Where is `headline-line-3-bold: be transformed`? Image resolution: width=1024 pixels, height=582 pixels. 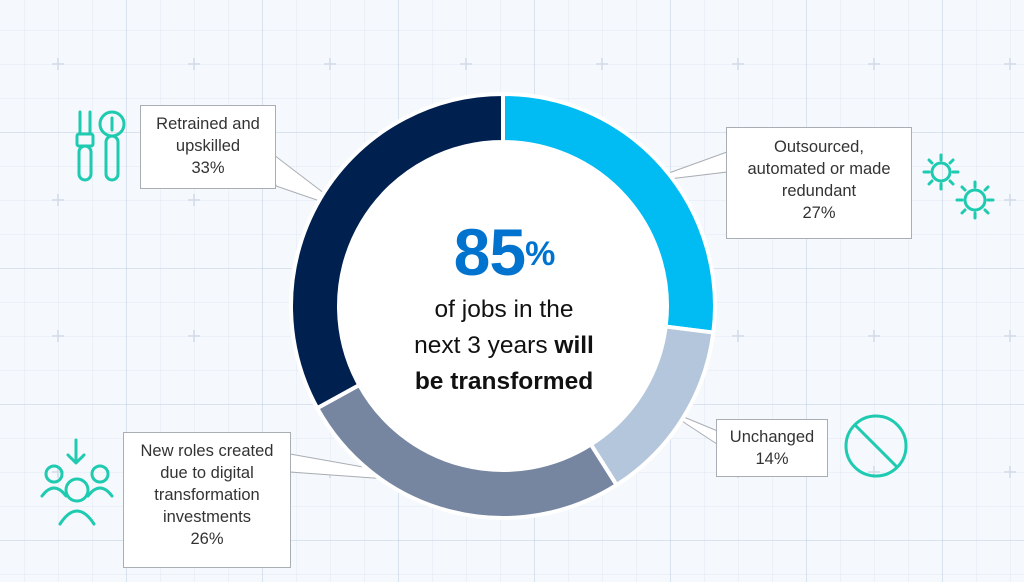 headline-line-3-bold: be transformed is located at coordinates (504, 381).